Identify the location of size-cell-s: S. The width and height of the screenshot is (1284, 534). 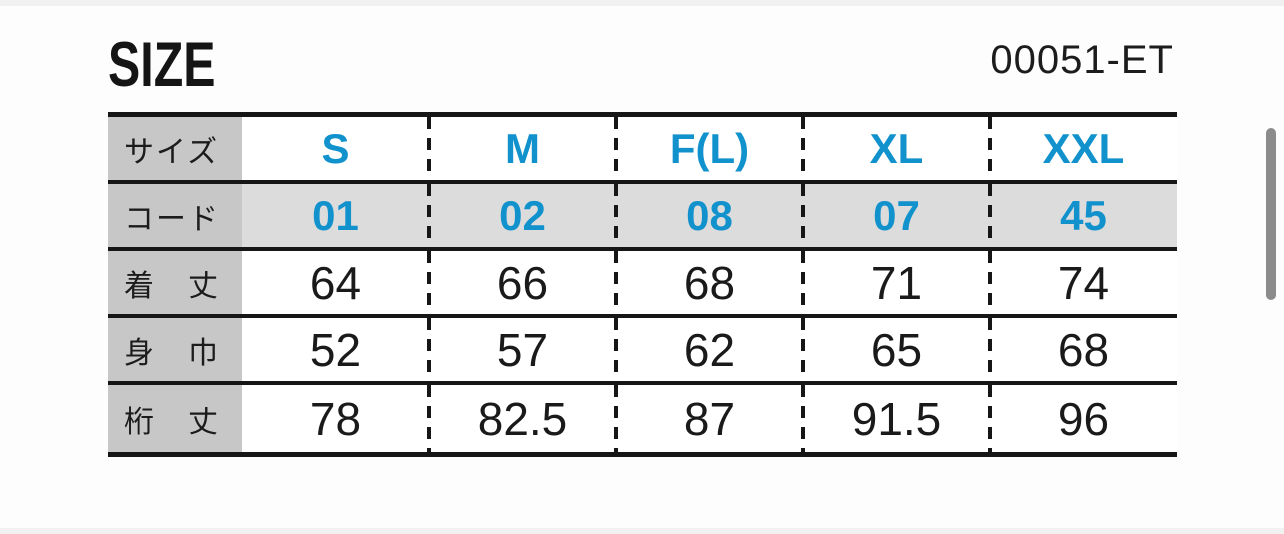
(335, 148).